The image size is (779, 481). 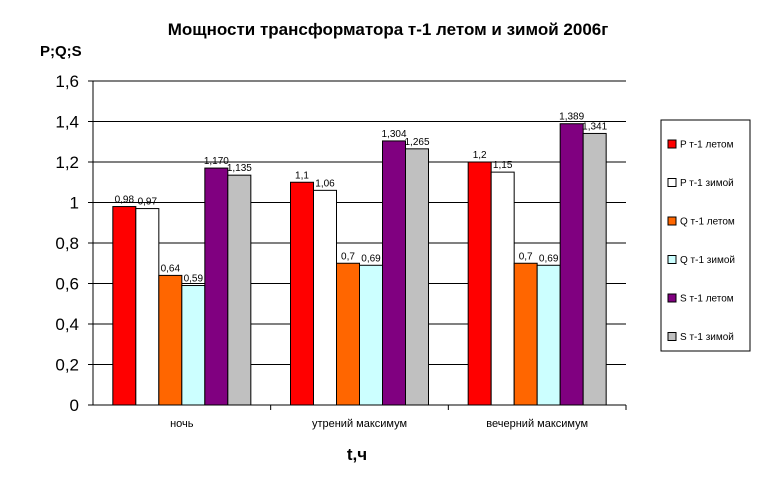 What do you see at coordinates (594, 126) in the screenshot?
I see `data-label: 1,341` at bounding box center [594, 126].